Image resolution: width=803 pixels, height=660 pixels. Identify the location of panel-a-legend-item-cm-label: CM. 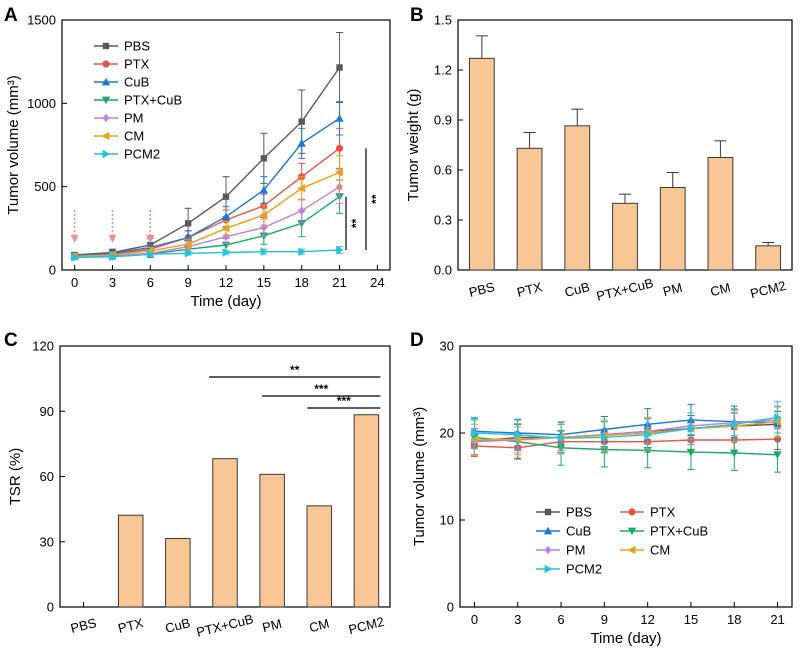
(134, 136).